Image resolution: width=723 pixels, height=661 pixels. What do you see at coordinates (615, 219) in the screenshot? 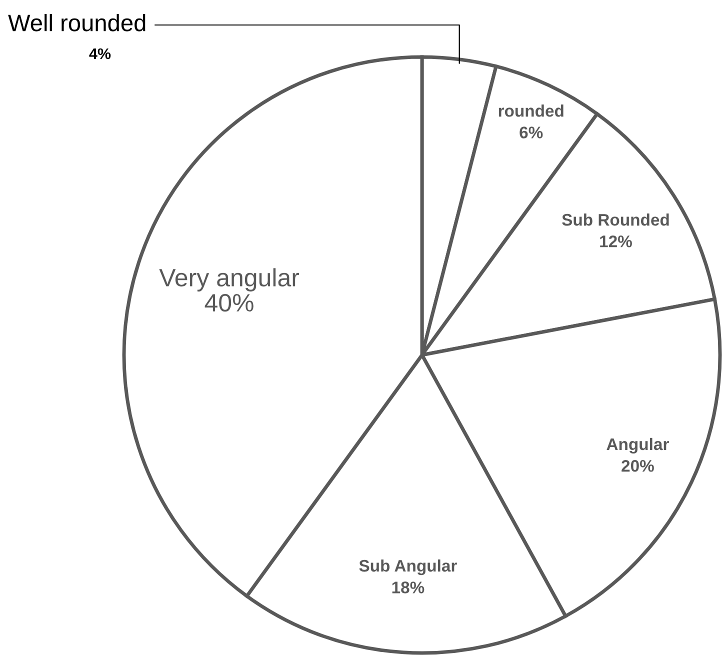
I see `slice-label: Sub Rounded` at bounding box center [615, 219].